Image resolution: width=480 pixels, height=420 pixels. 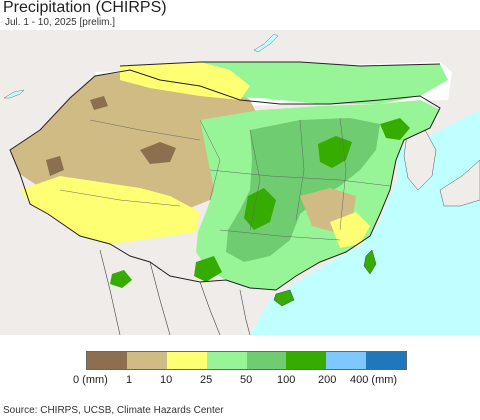 I want to click on legend-tick-0: 0 (mm), so click(x=90, y=380).